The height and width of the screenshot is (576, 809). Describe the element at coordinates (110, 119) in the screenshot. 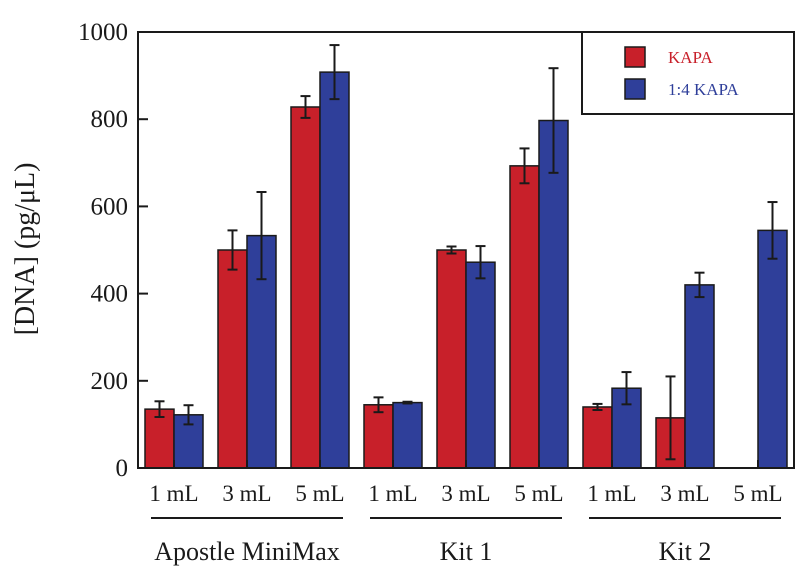

I see `y-tick-label: 800` at that location.